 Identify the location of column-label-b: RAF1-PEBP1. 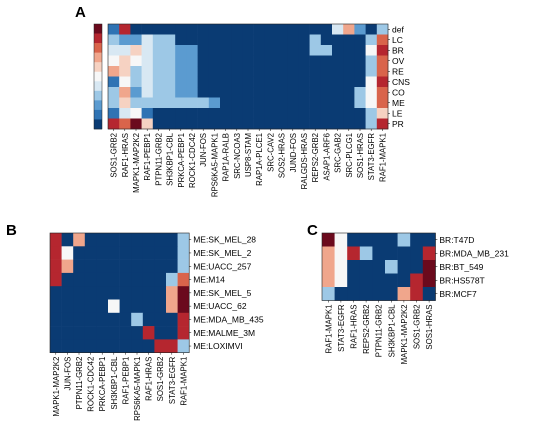
(125, 381).